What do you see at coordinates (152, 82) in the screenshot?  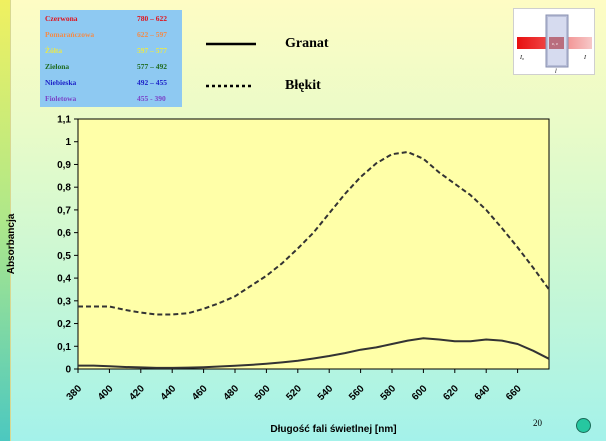 I see `color-range: 492 – 455` at bounding box center [152, 82].